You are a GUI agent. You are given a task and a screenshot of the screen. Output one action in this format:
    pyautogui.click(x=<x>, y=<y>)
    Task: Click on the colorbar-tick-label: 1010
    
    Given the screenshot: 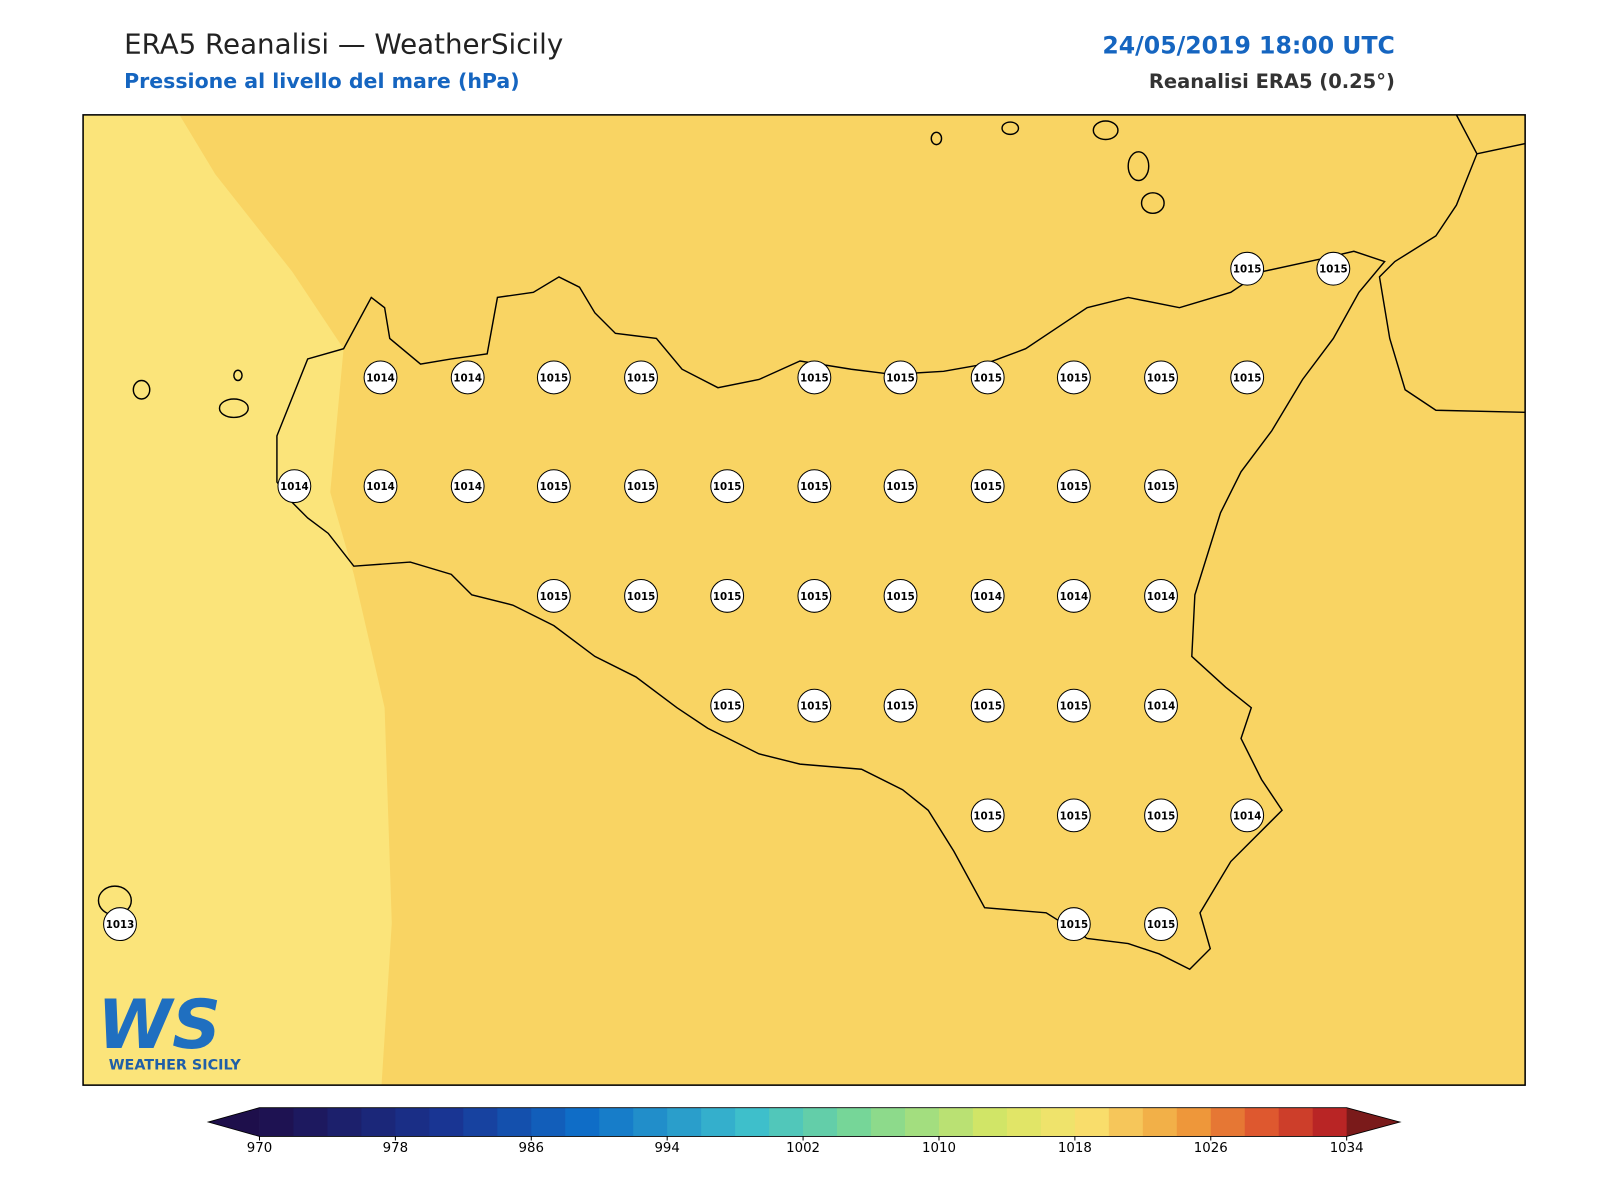 What is the action you would take?
    pyautogui.click(x=939, y=1148)
    